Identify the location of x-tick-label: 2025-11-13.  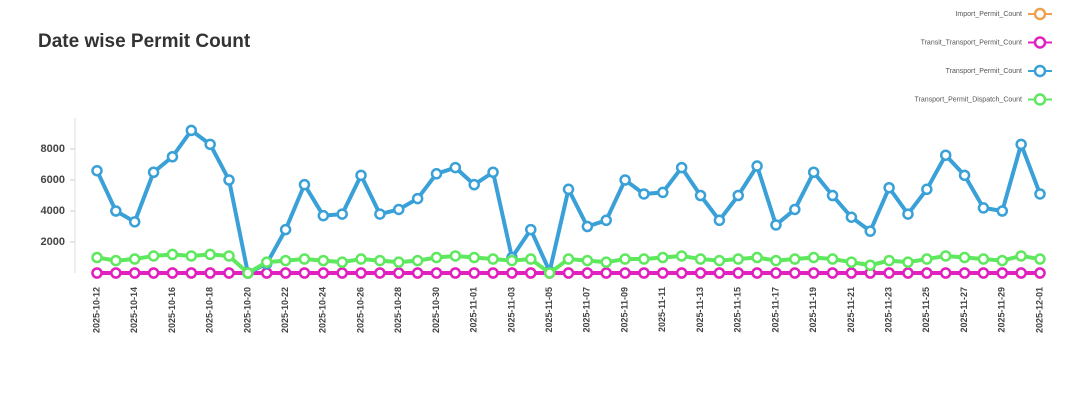
(700, 310).